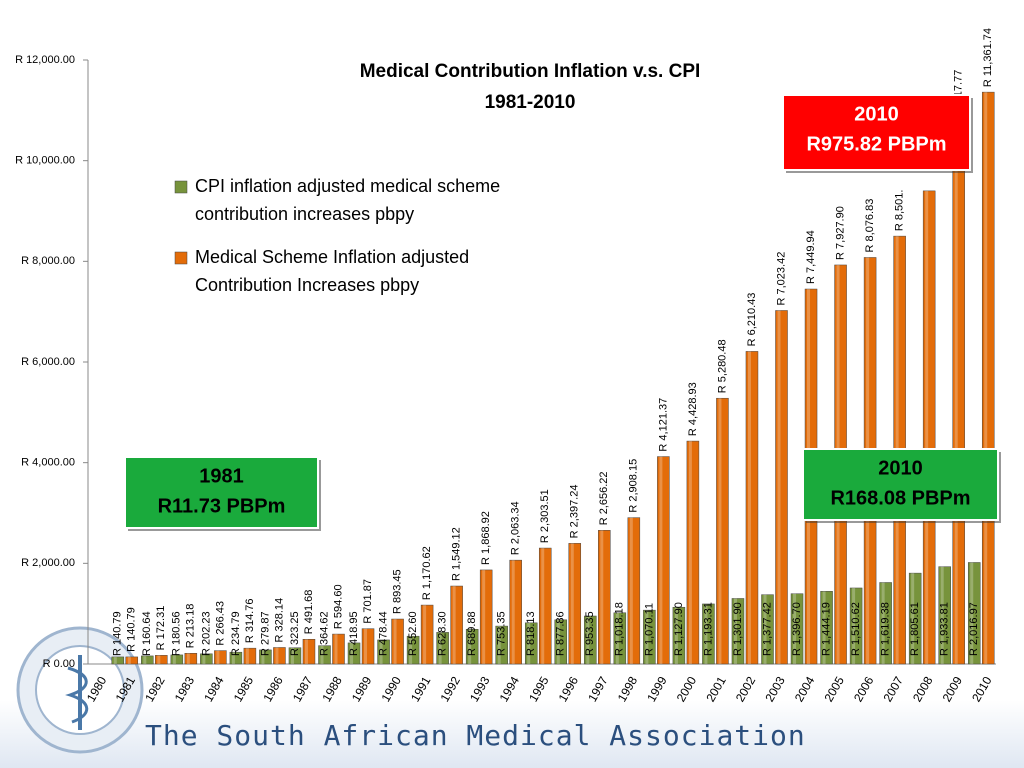 The image size is (1024, 768). Describe the element at coordinates (303, 689) in the screenshot. I see `x-tick-label: 1987` at that location.